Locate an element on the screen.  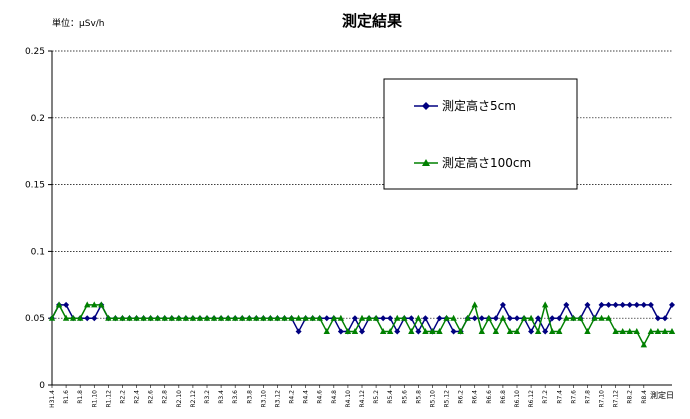
x-tick-label: R4.2 is located at coordinates (292, 397).